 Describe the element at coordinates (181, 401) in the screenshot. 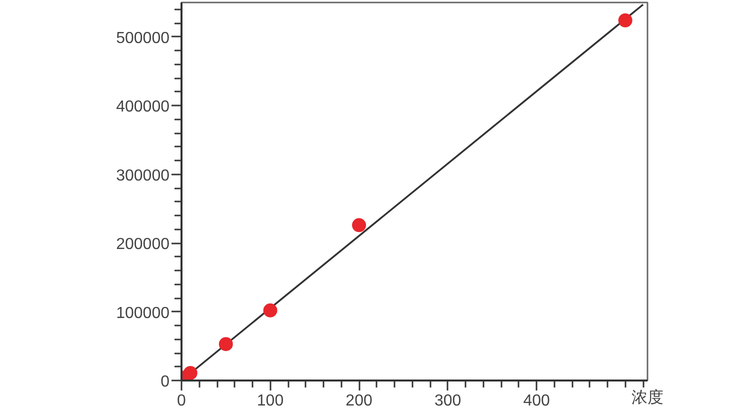

I see `x-tick-label: 0` at that location.